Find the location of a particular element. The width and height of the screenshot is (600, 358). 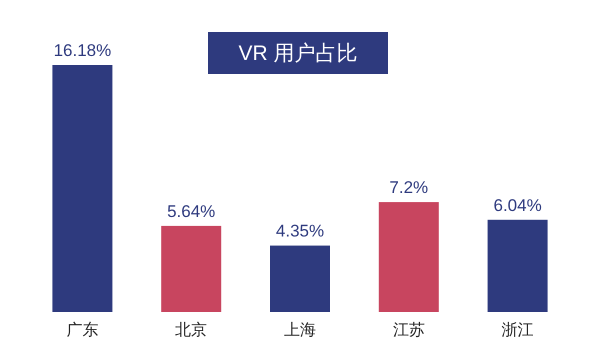

data-label: 4.35% is located at coordinates (300, 231).